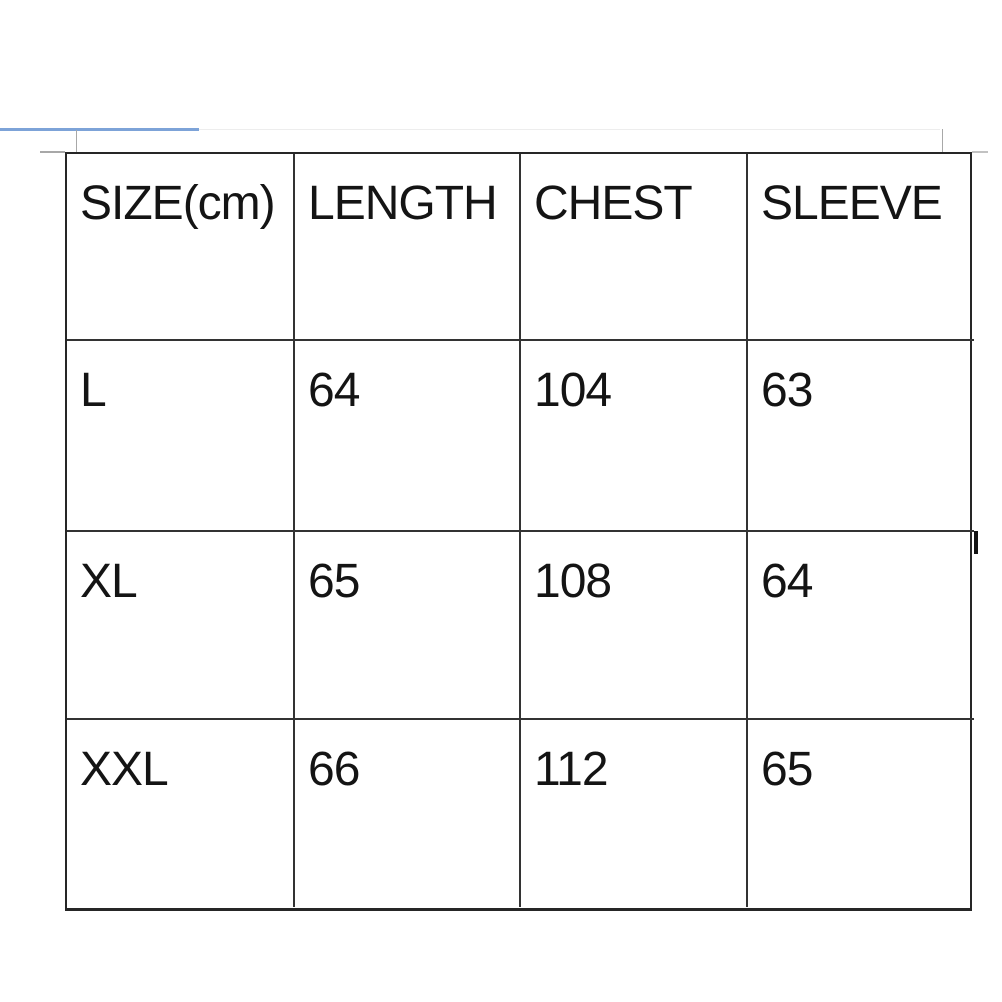 Image resolution: width=1002 pixels, height=1002 pixels. Describe the element at coordinates (634, 813) in the screenshot. I see `cell-chest-xxl: 112` at that location.